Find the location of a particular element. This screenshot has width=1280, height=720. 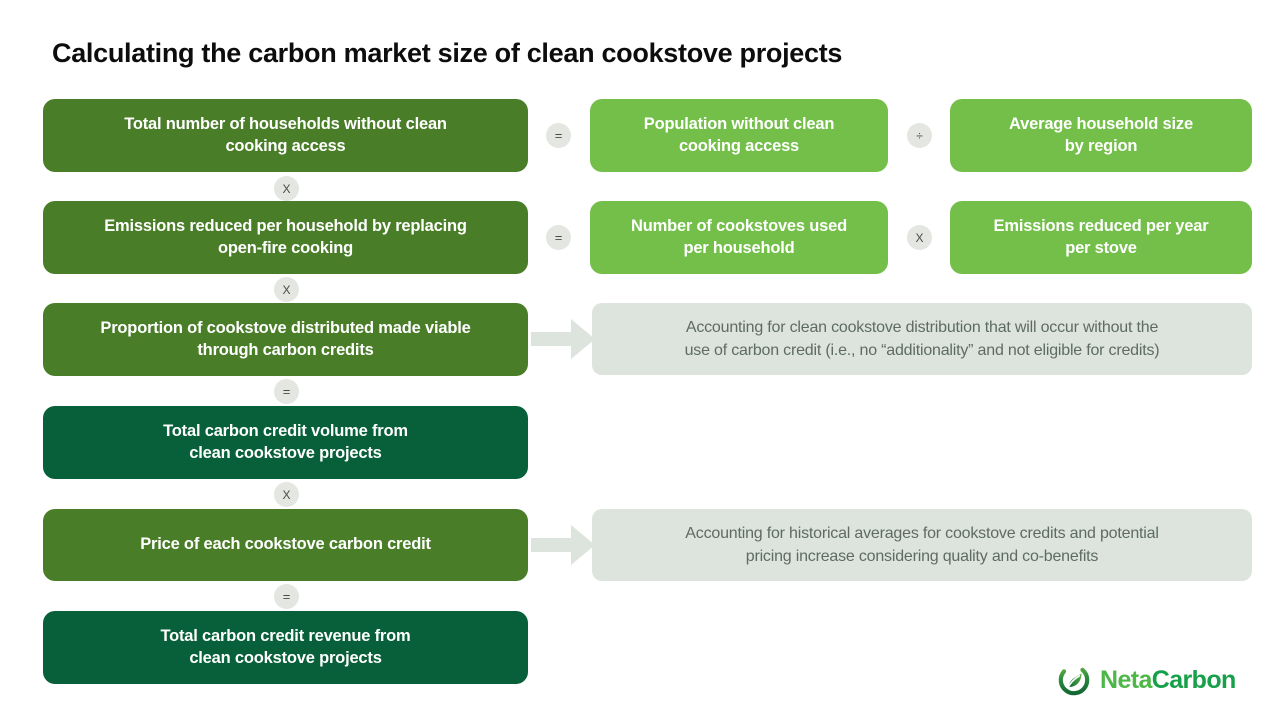

connector-multiply-3: X is located at coordinates (286, 494).